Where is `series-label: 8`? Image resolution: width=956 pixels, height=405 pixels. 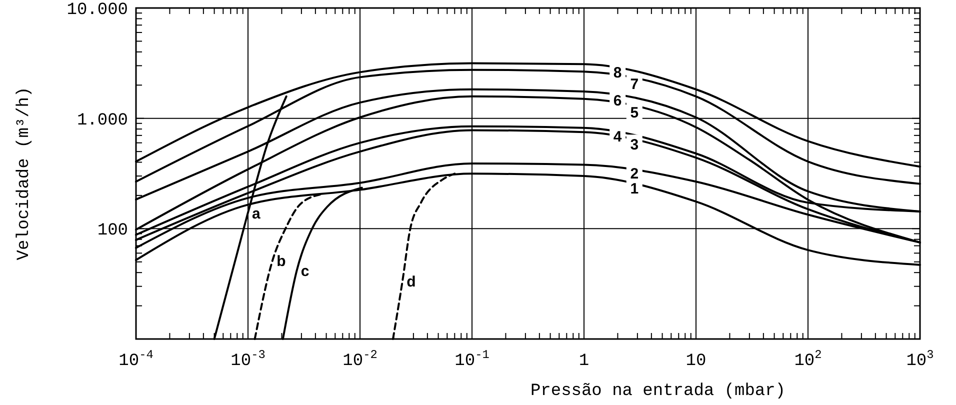 series-label: 8 is located at coordinates (617, 73).